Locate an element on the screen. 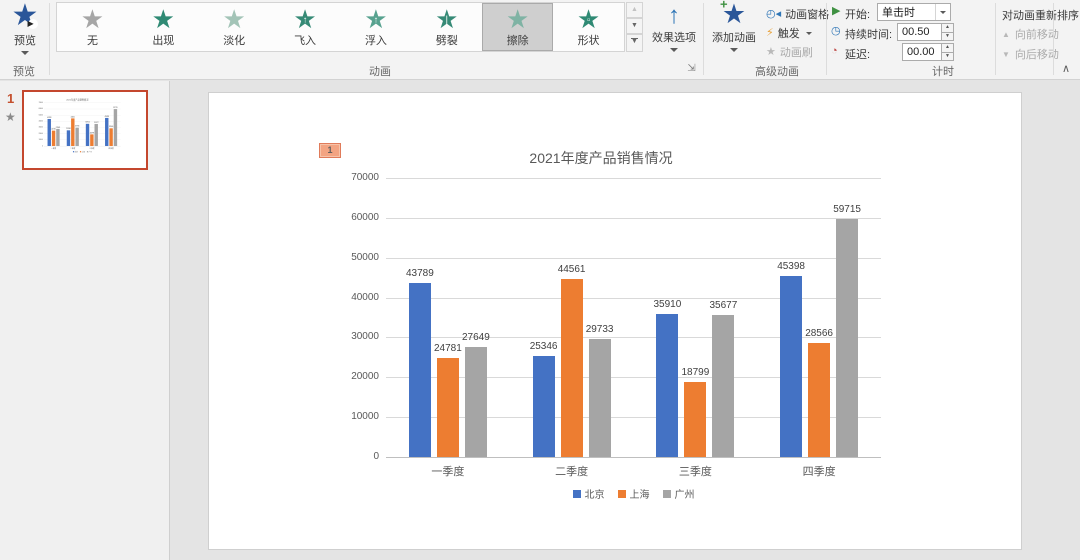  duration-input: 00.50 is located at coordinates (919, 32).